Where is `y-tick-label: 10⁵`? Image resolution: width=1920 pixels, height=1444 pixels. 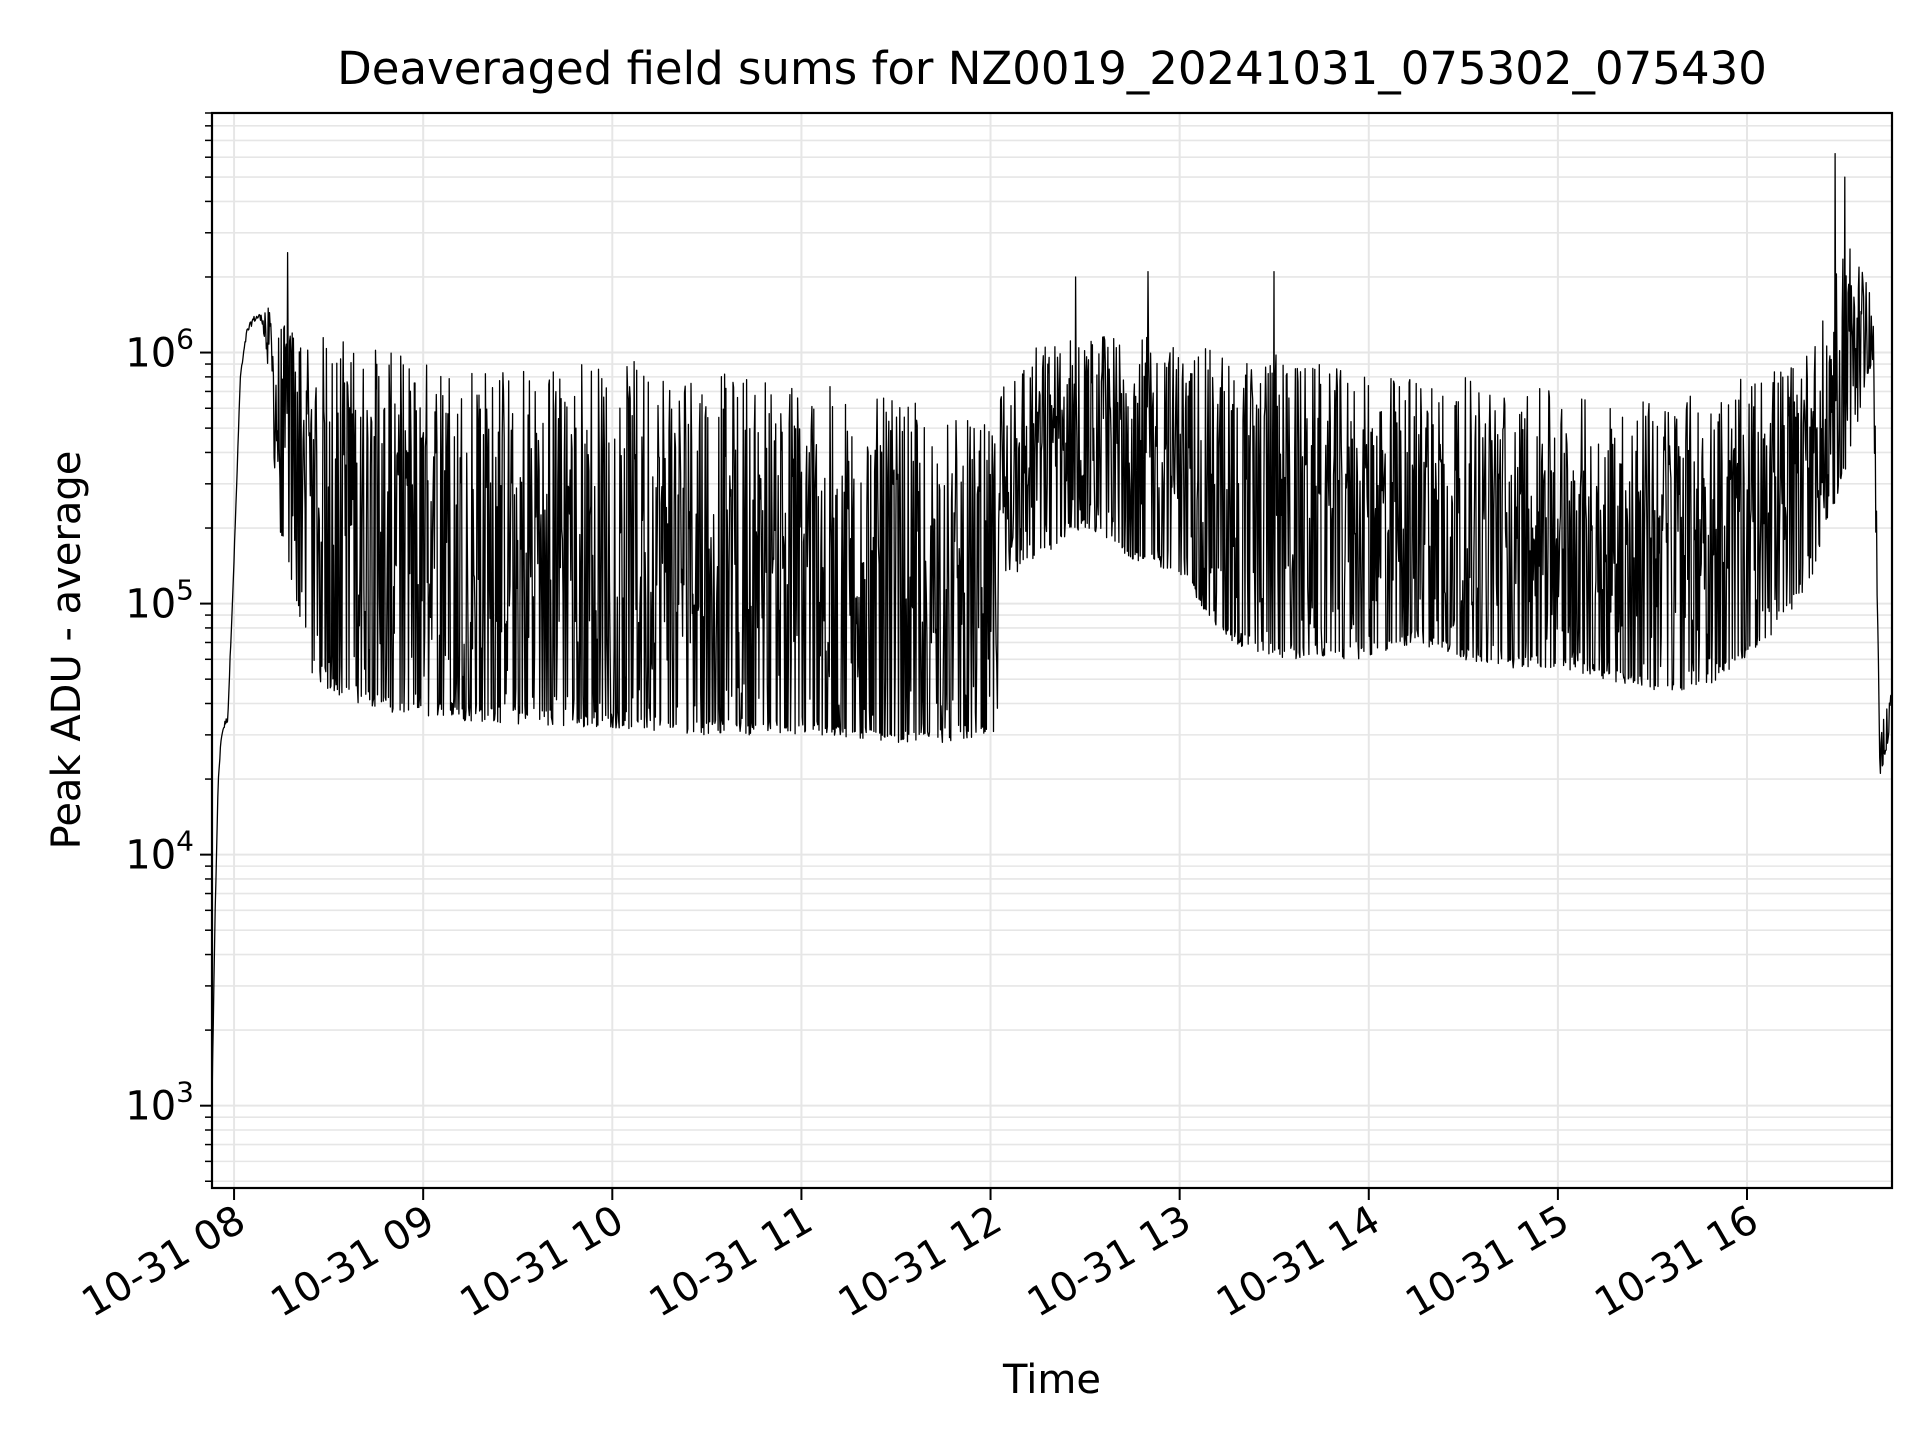 y-tick-label: 10⁵ is located at coordinates (159, 601).